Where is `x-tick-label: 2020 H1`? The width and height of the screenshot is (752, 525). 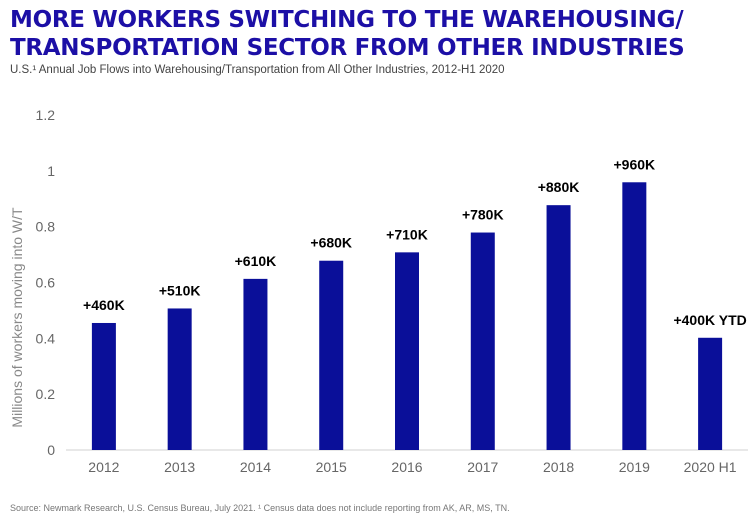 x-tick-label: 2020 H1 is located at coordinates (710, 467).